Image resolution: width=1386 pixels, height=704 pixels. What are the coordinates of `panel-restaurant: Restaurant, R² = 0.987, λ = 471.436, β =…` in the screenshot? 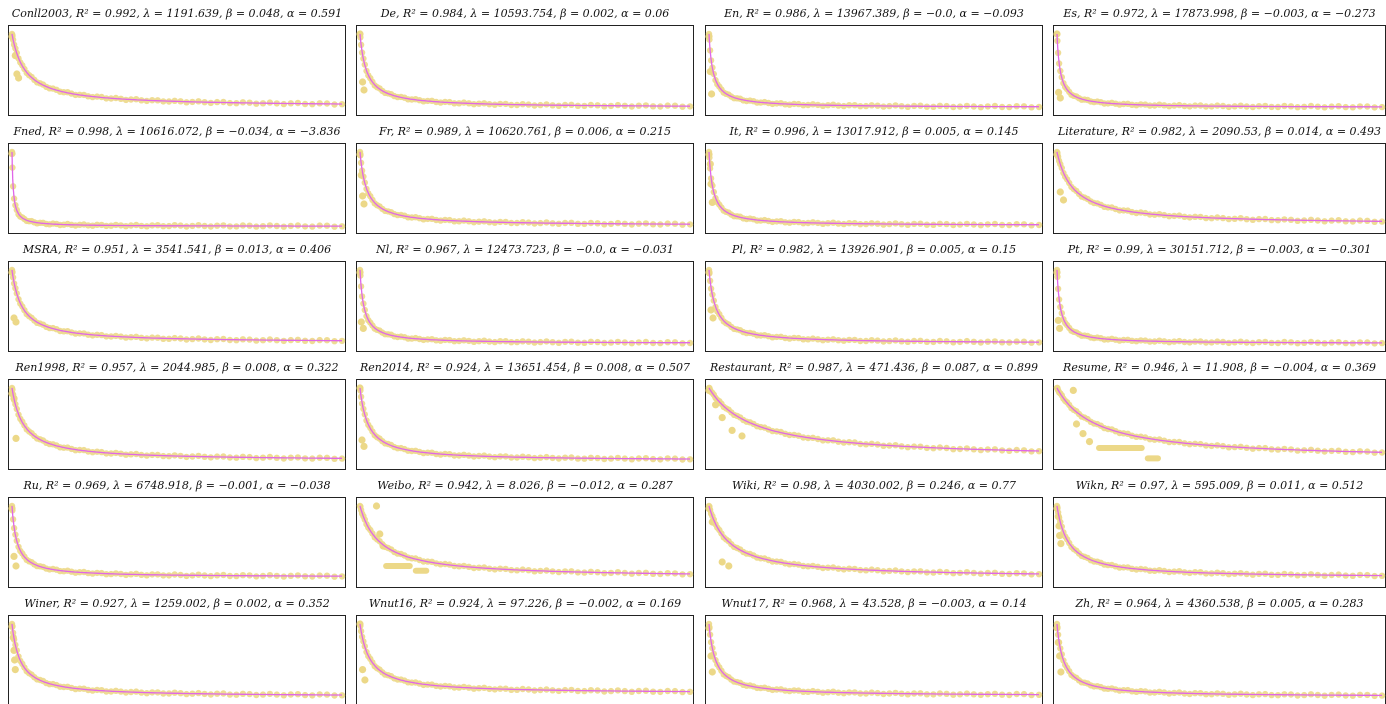 It's located at (874, 415).